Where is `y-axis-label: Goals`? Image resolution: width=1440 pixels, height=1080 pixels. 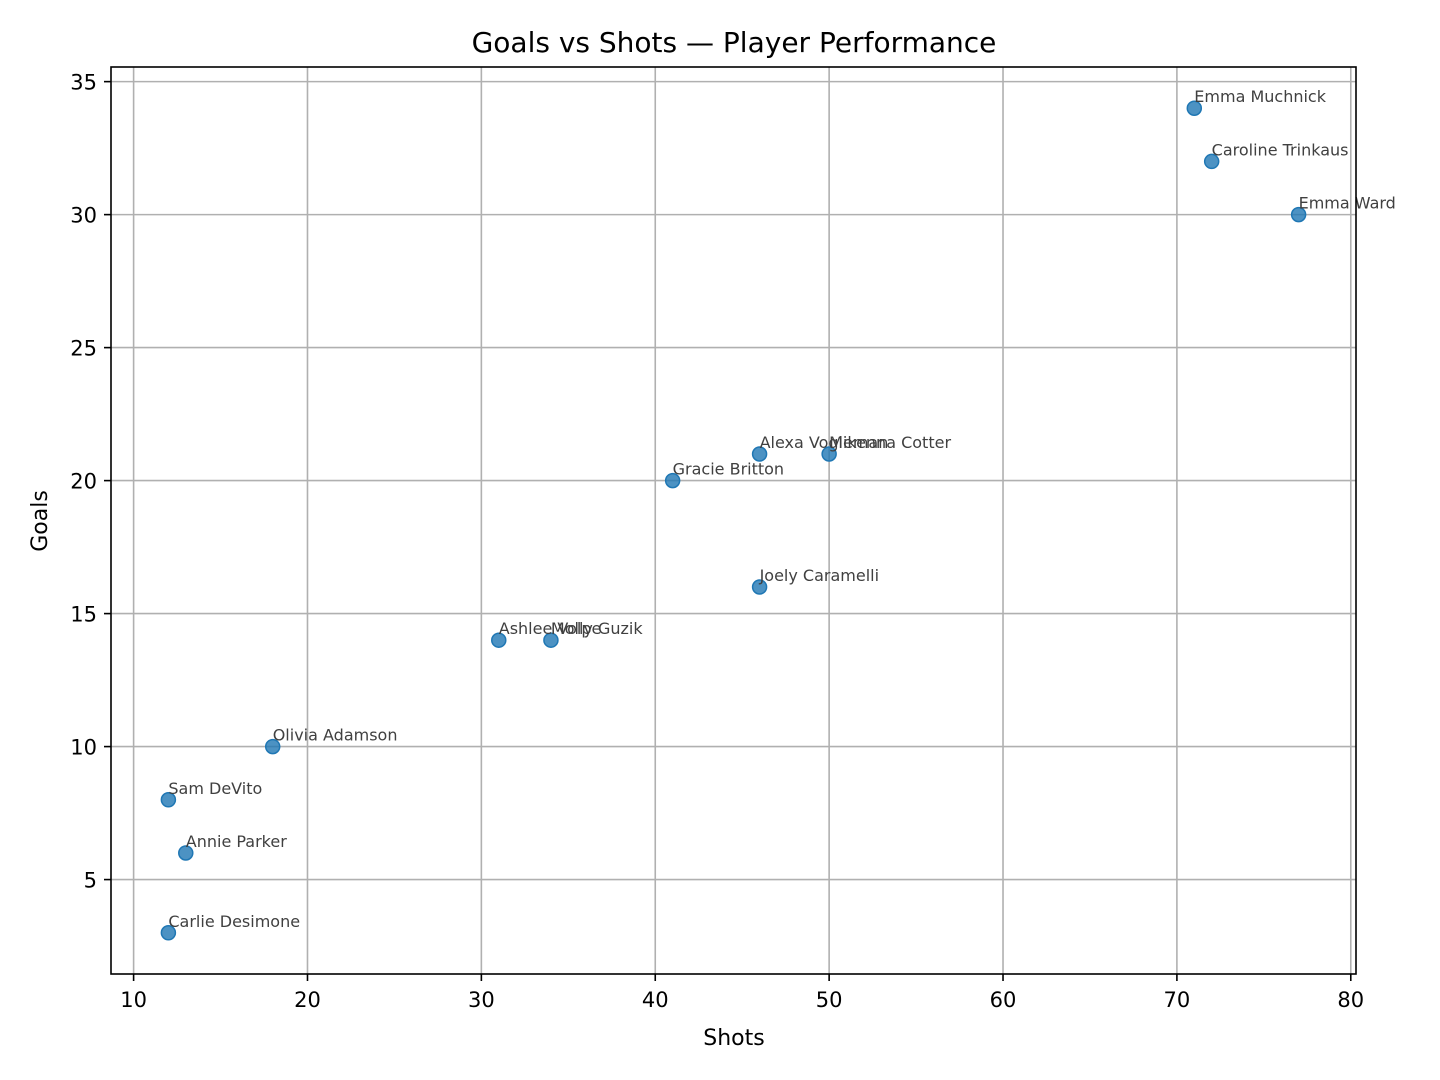 y-axis-label: Goals is located at coordinates (40, 521).